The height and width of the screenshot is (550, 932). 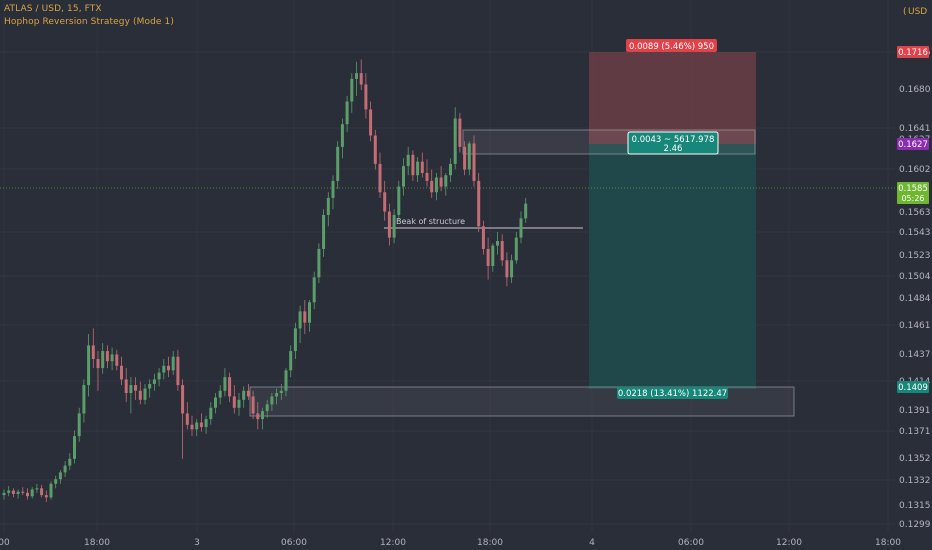 I want to click on price-tick-label: 0.1543, so click(x=915, y=233).